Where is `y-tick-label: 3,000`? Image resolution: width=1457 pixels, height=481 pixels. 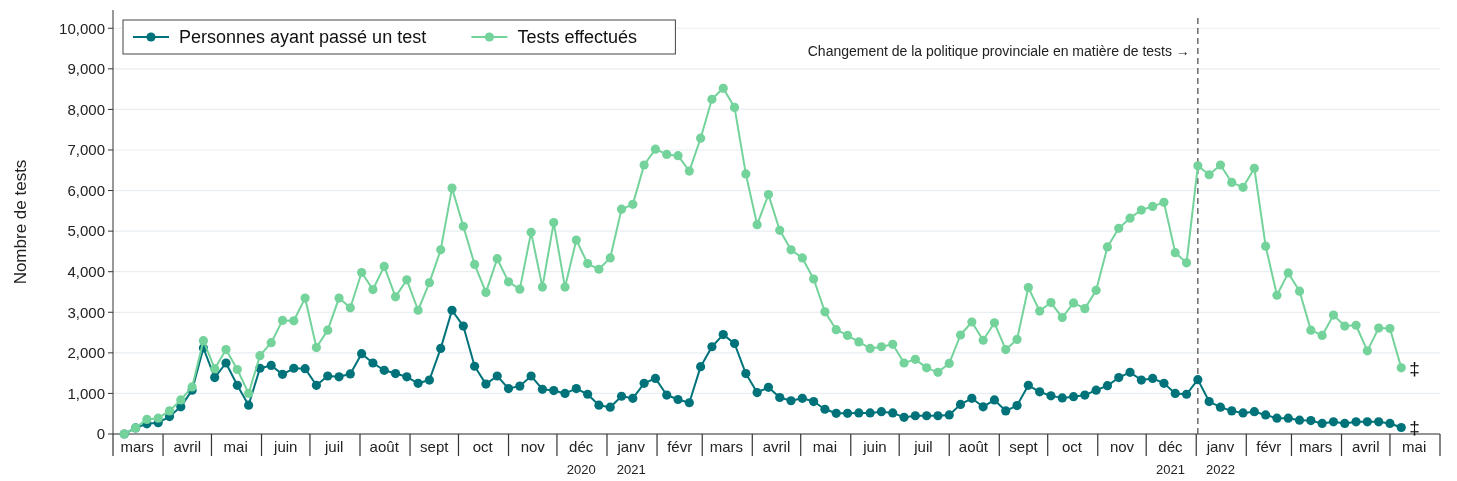
y-tick-label: 3,000 is located at coordinates (86, 312).